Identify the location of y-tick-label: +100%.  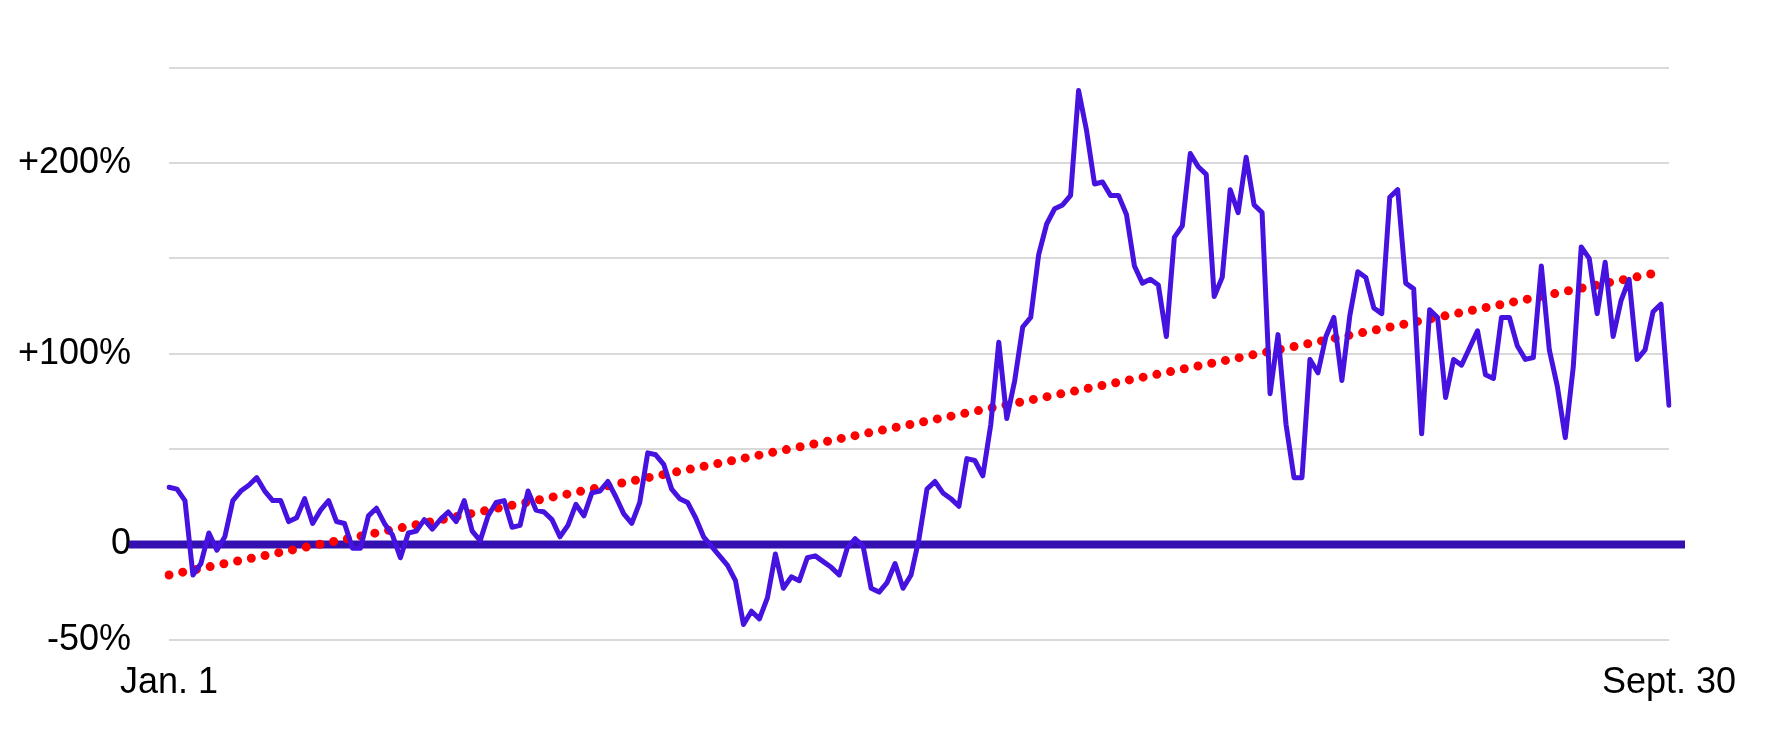
(74, 351).